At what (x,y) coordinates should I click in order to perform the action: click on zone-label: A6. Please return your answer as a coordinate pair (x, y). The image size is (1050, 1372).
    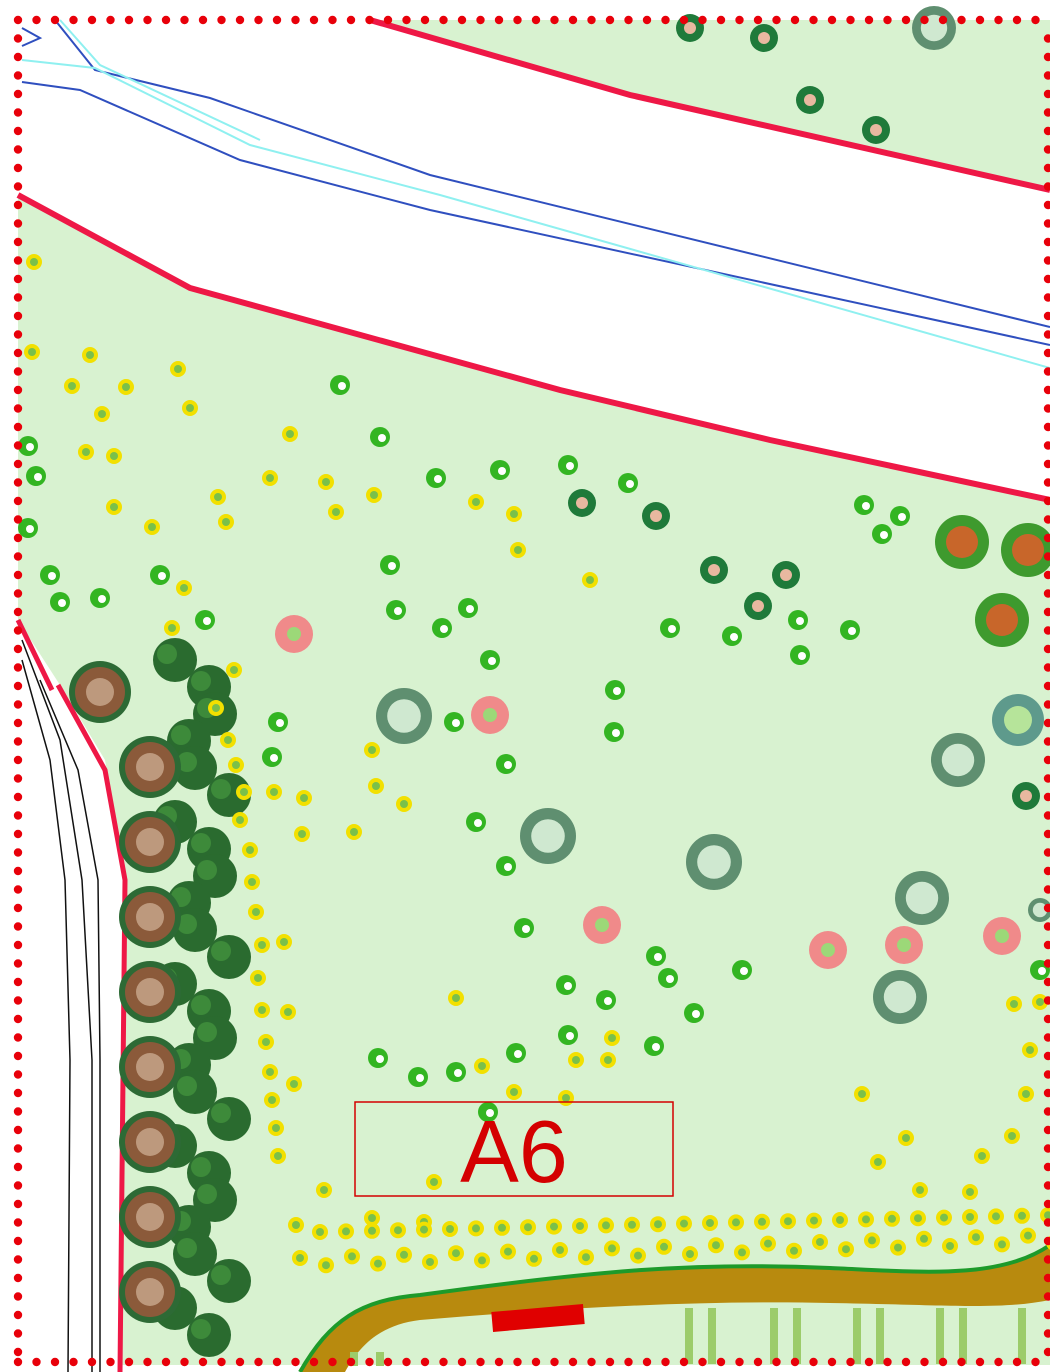
    Looking at the image, I should click on (514, 1151).